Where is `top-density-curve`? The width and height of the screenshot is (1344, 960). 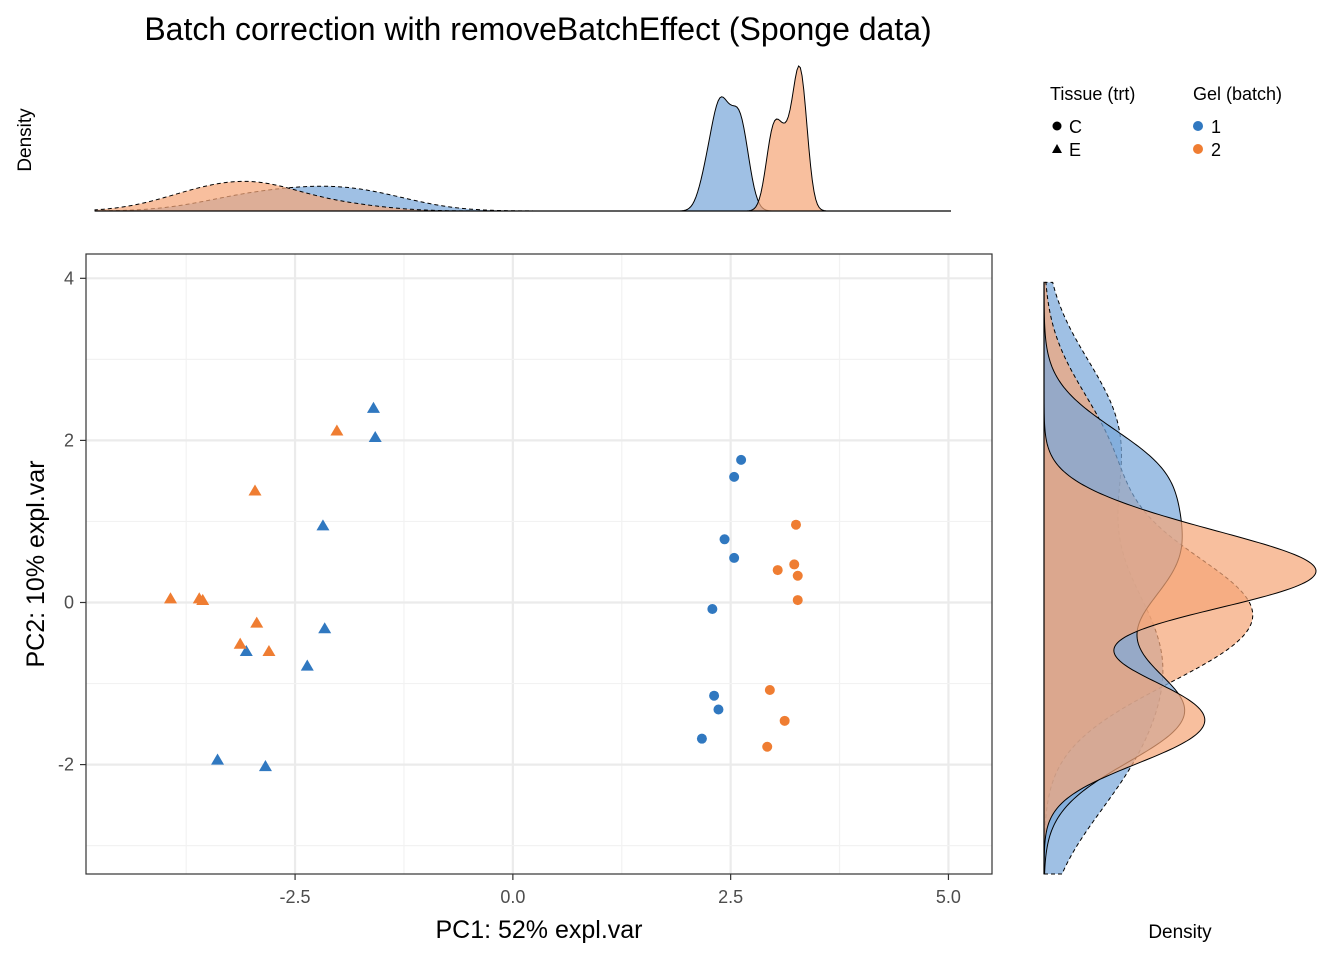 top-density-curve is located at coordinates (522, 196).